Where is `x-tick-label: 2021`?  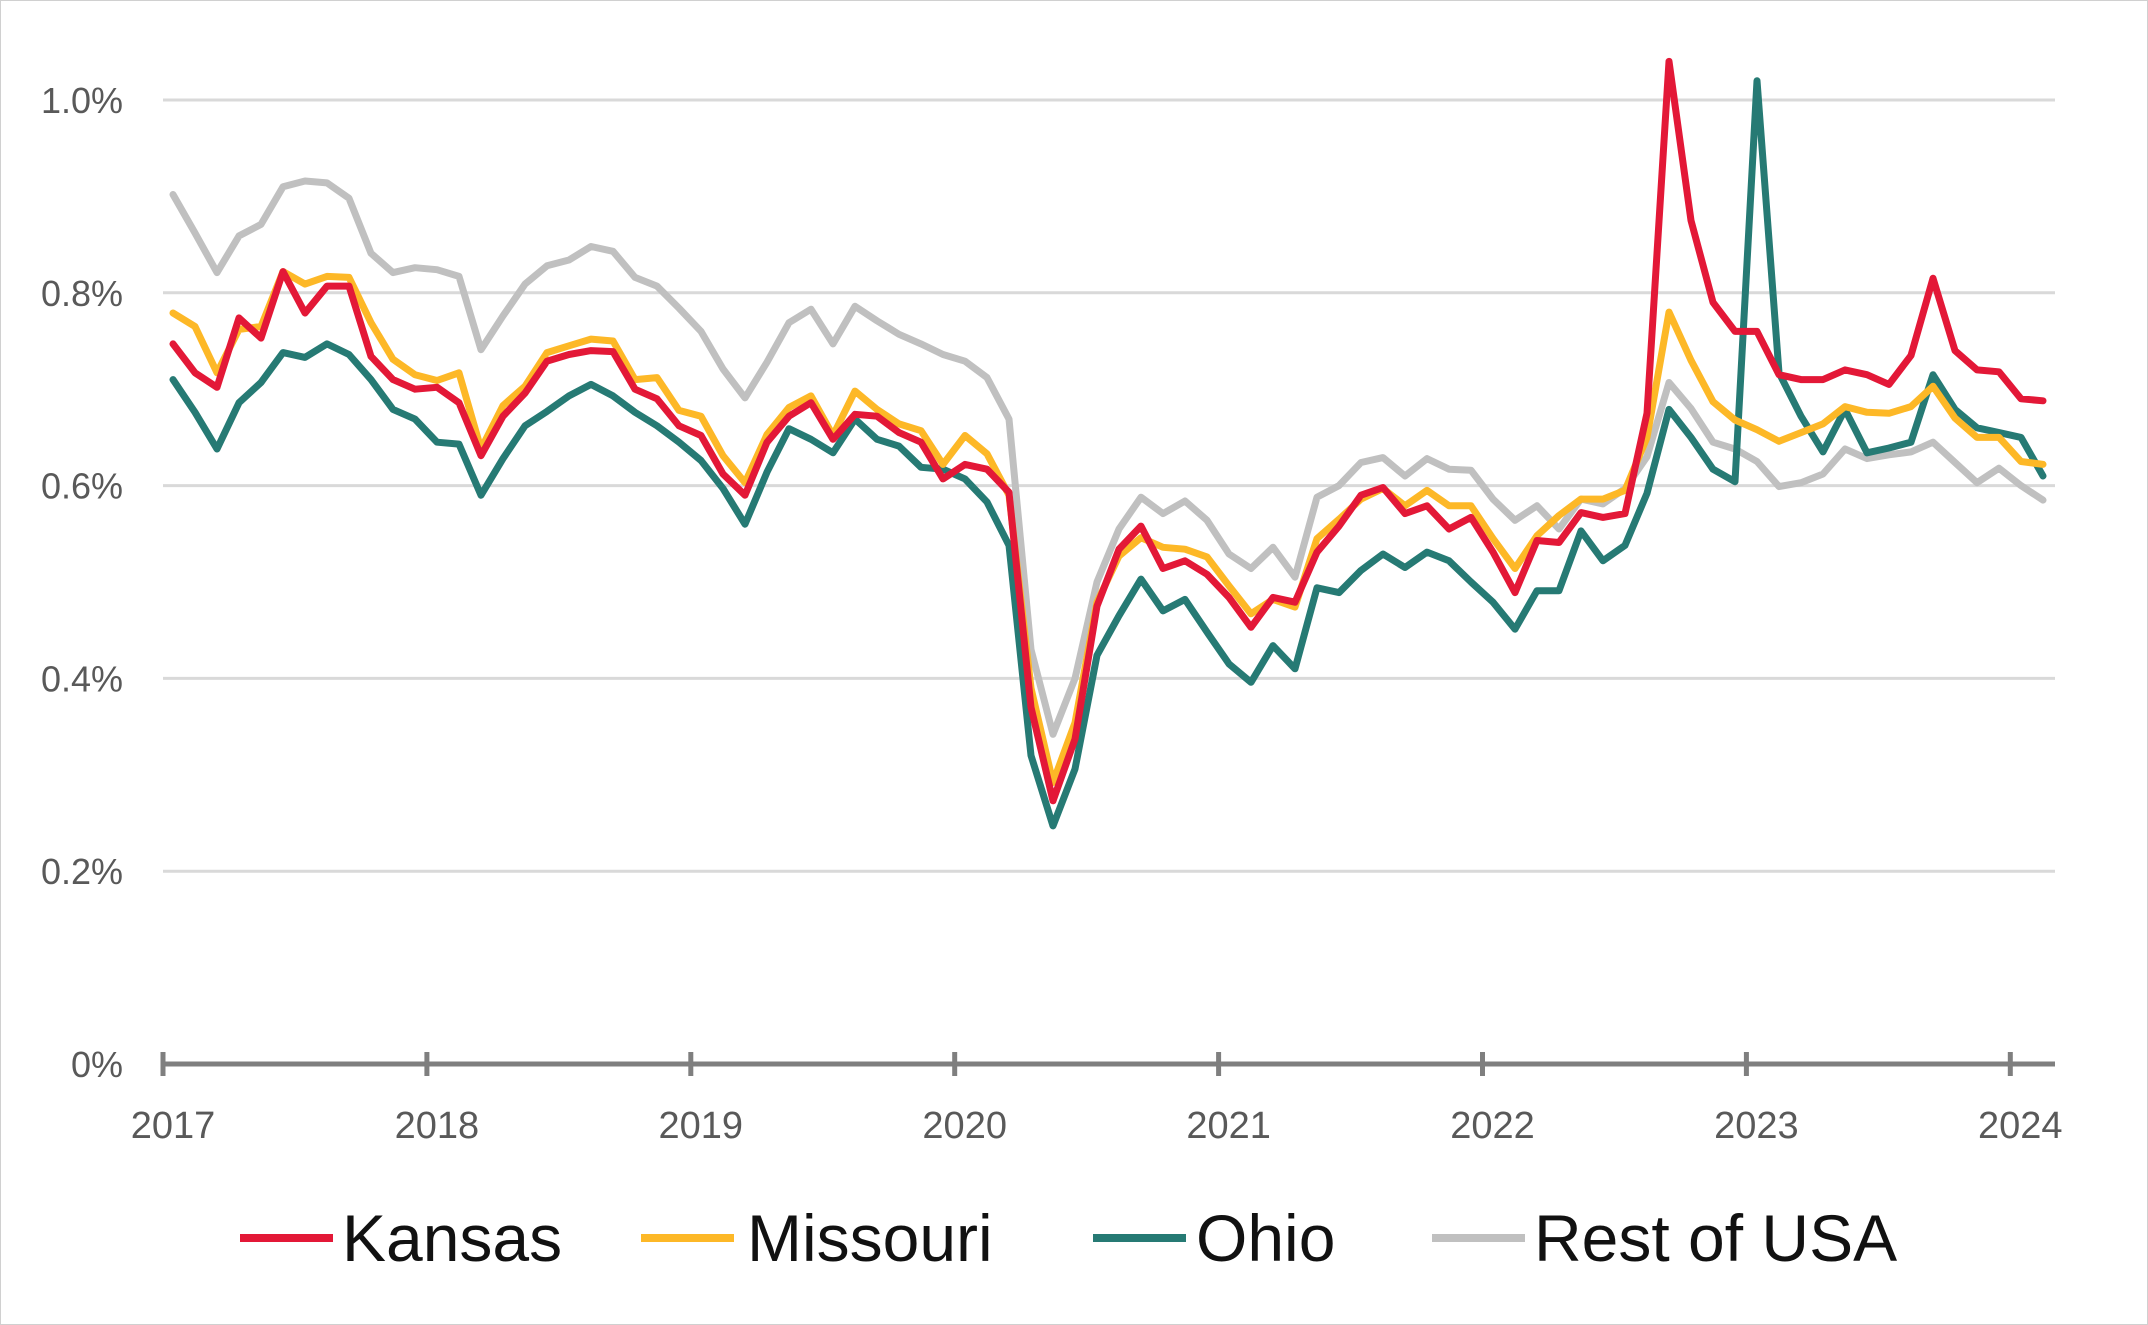
x-tick-label: 2021 is located at coordinates (1228, 1126).